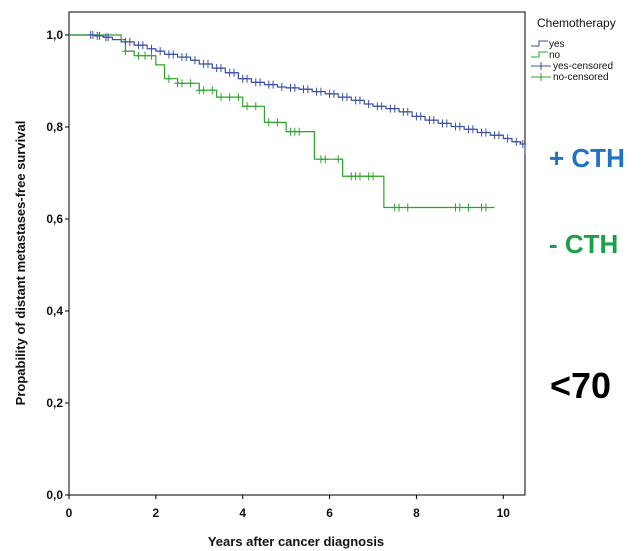 Image resolution: width=641 pixels, height=551 pixels. Describe the element at coordinates (329, 513) in the screenshot. I see `x-tick-label: 6` at that location.